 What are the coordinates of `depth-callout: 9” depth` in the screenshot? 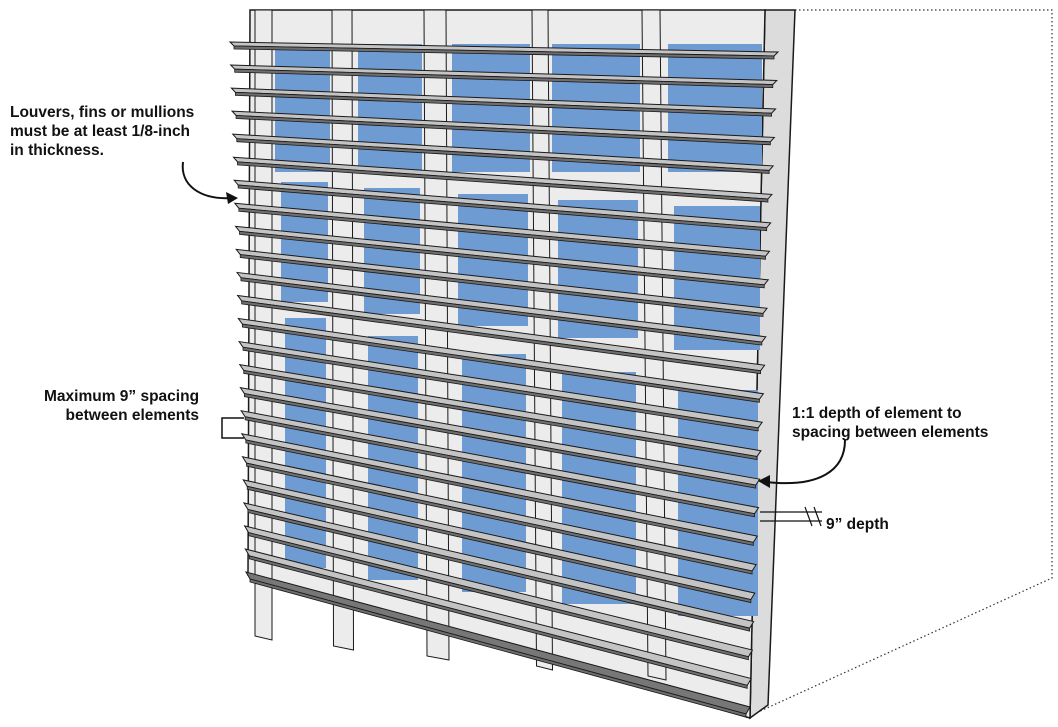 It's located at (857, 524).